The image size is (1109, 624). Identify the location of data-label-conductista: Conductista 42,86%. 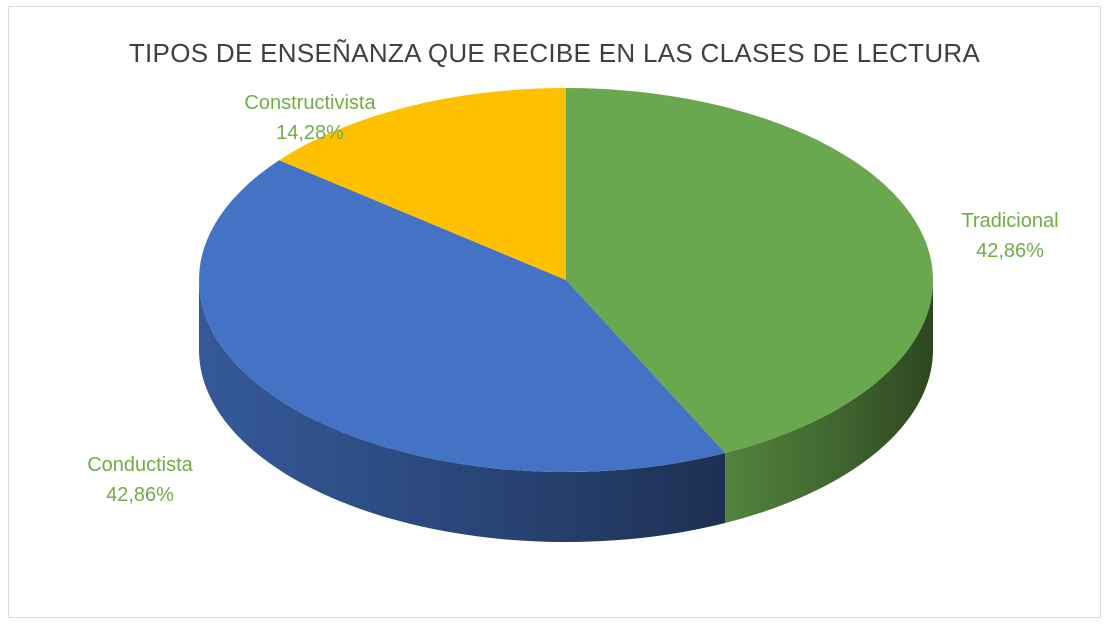
(140, 480).